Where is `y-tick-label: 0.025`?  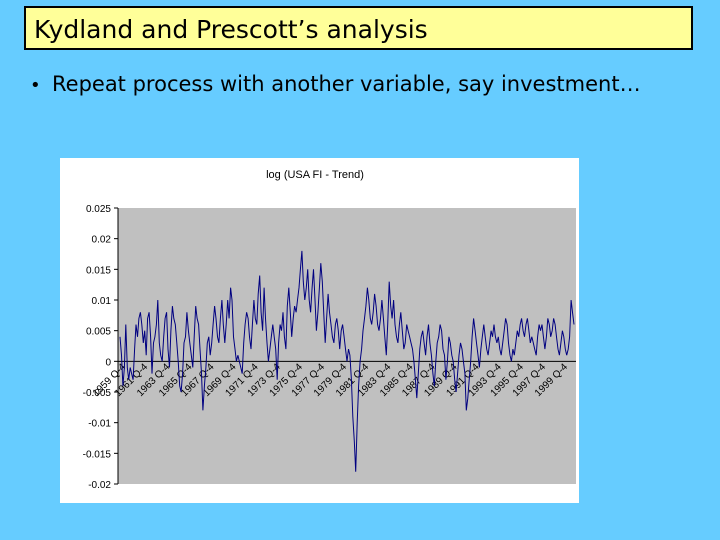 y-tick-label: 0.025 is located at coordinates (98, 209).